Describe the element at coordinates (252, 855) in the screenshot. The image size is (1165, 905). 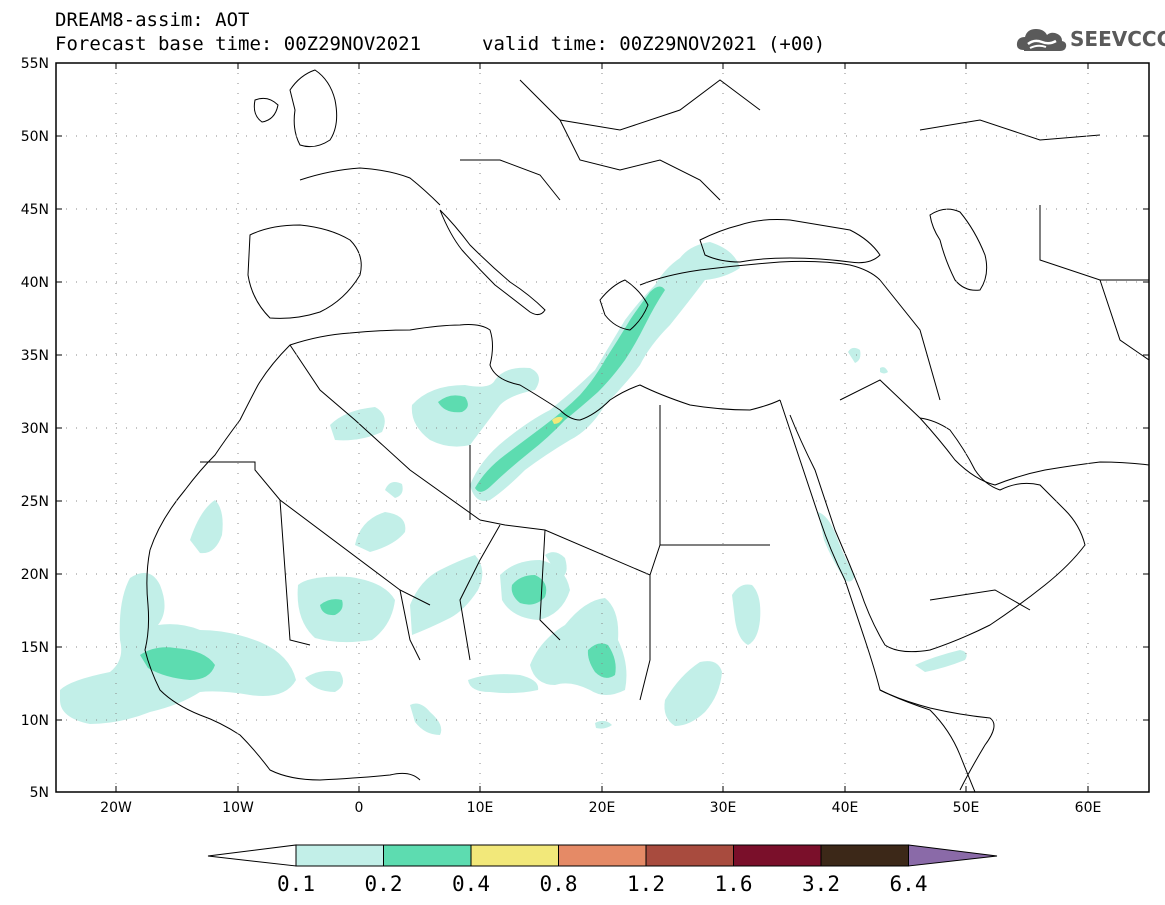
I see `colorbar-low-arrow` at that location.